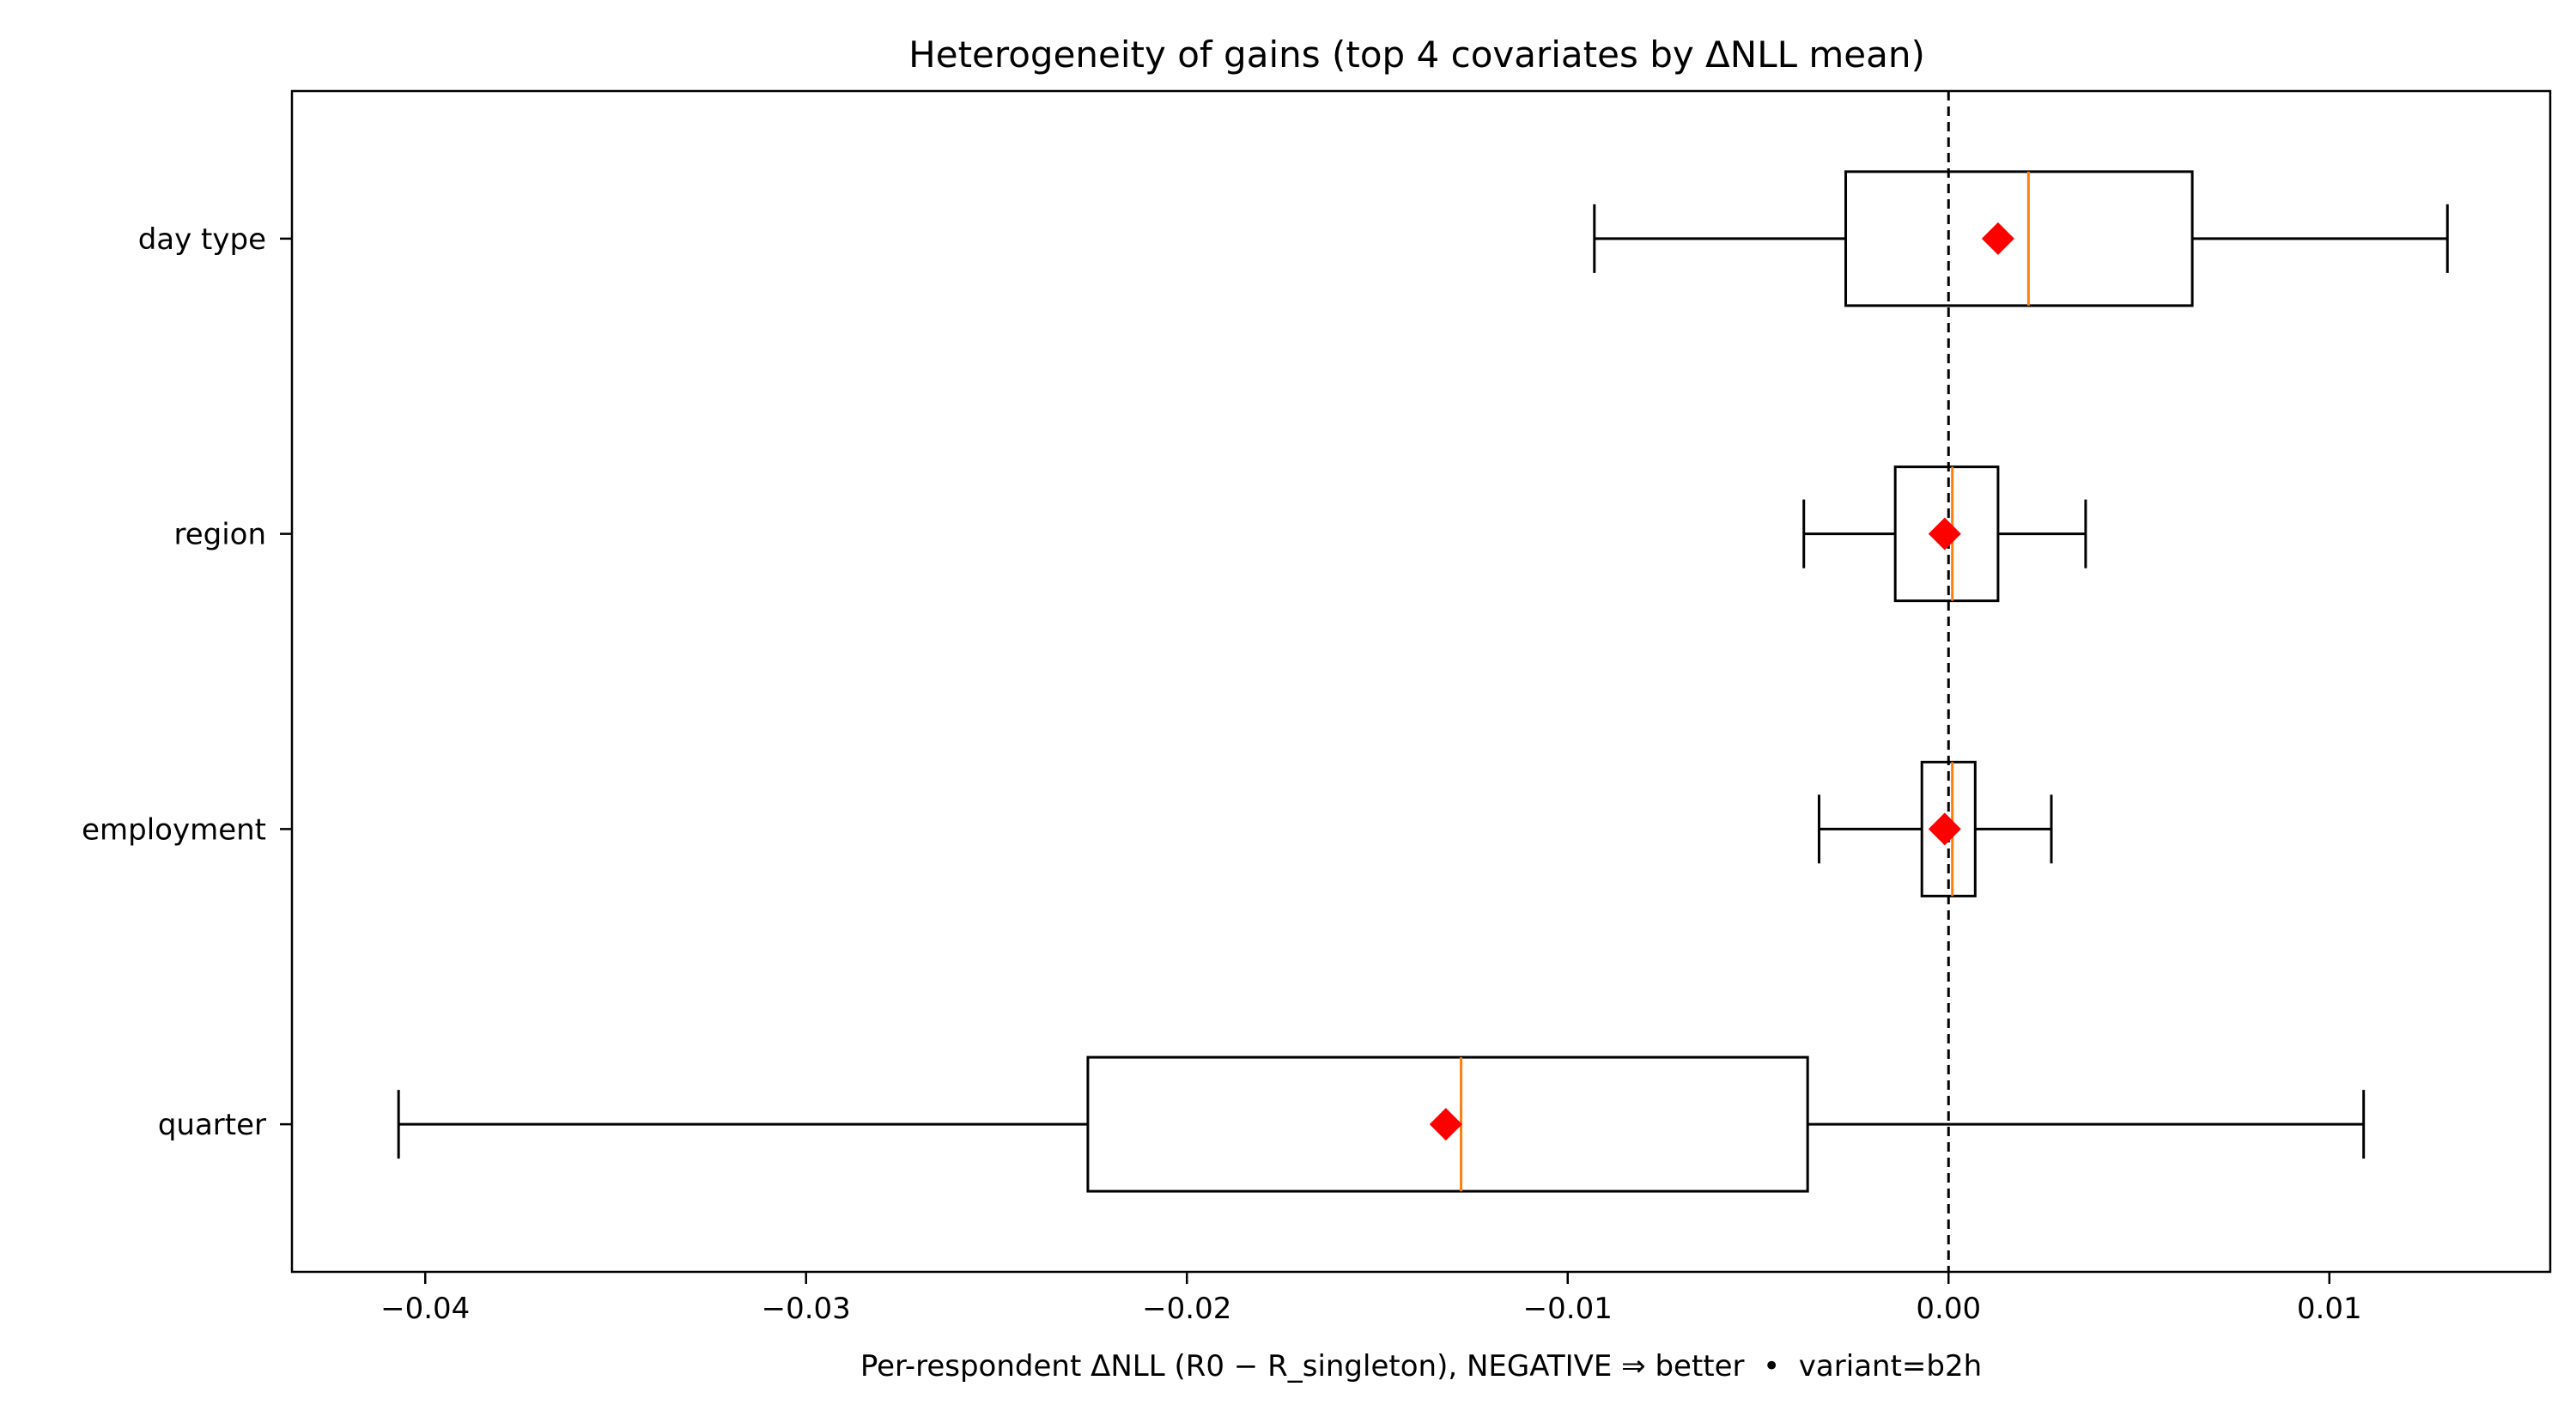  Describe the element at coordinates (219, 535) in the screenshot. I see `y-tick-label-region: region` at that location.